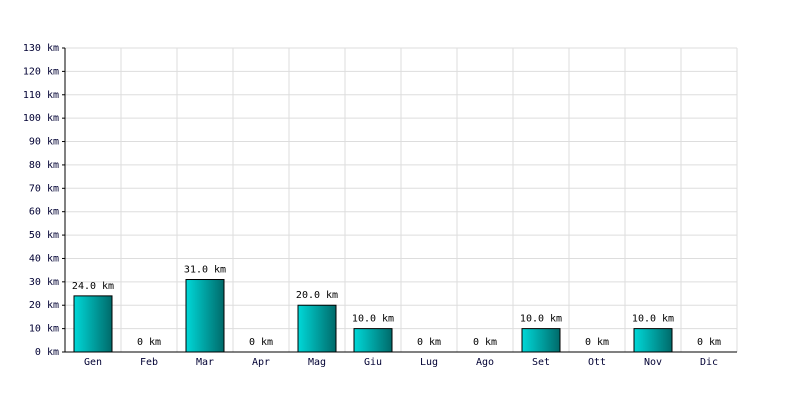 This screenshot has width=800, height=400. Describe the element at coordinates (44, 235) in the screenshot. I see `y-tick-label: 50 km` at that location.